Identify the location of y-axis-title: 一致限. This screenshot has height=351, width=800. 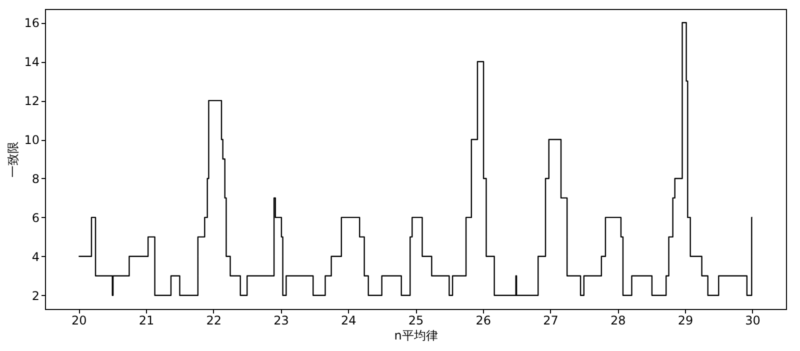
(13, 160).